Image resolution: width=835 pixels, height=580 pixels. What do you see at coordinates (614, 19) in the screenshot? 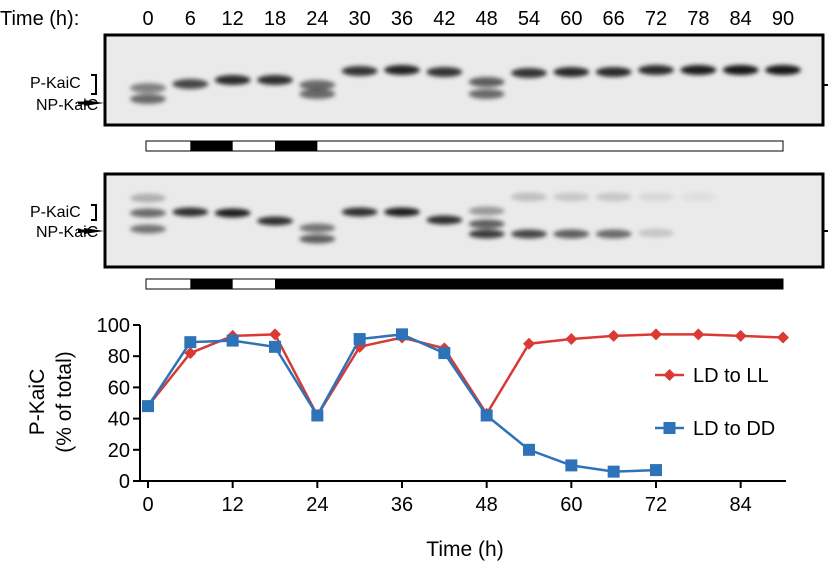
I see `time-point-label: 66` at bounding box center [614, 19].